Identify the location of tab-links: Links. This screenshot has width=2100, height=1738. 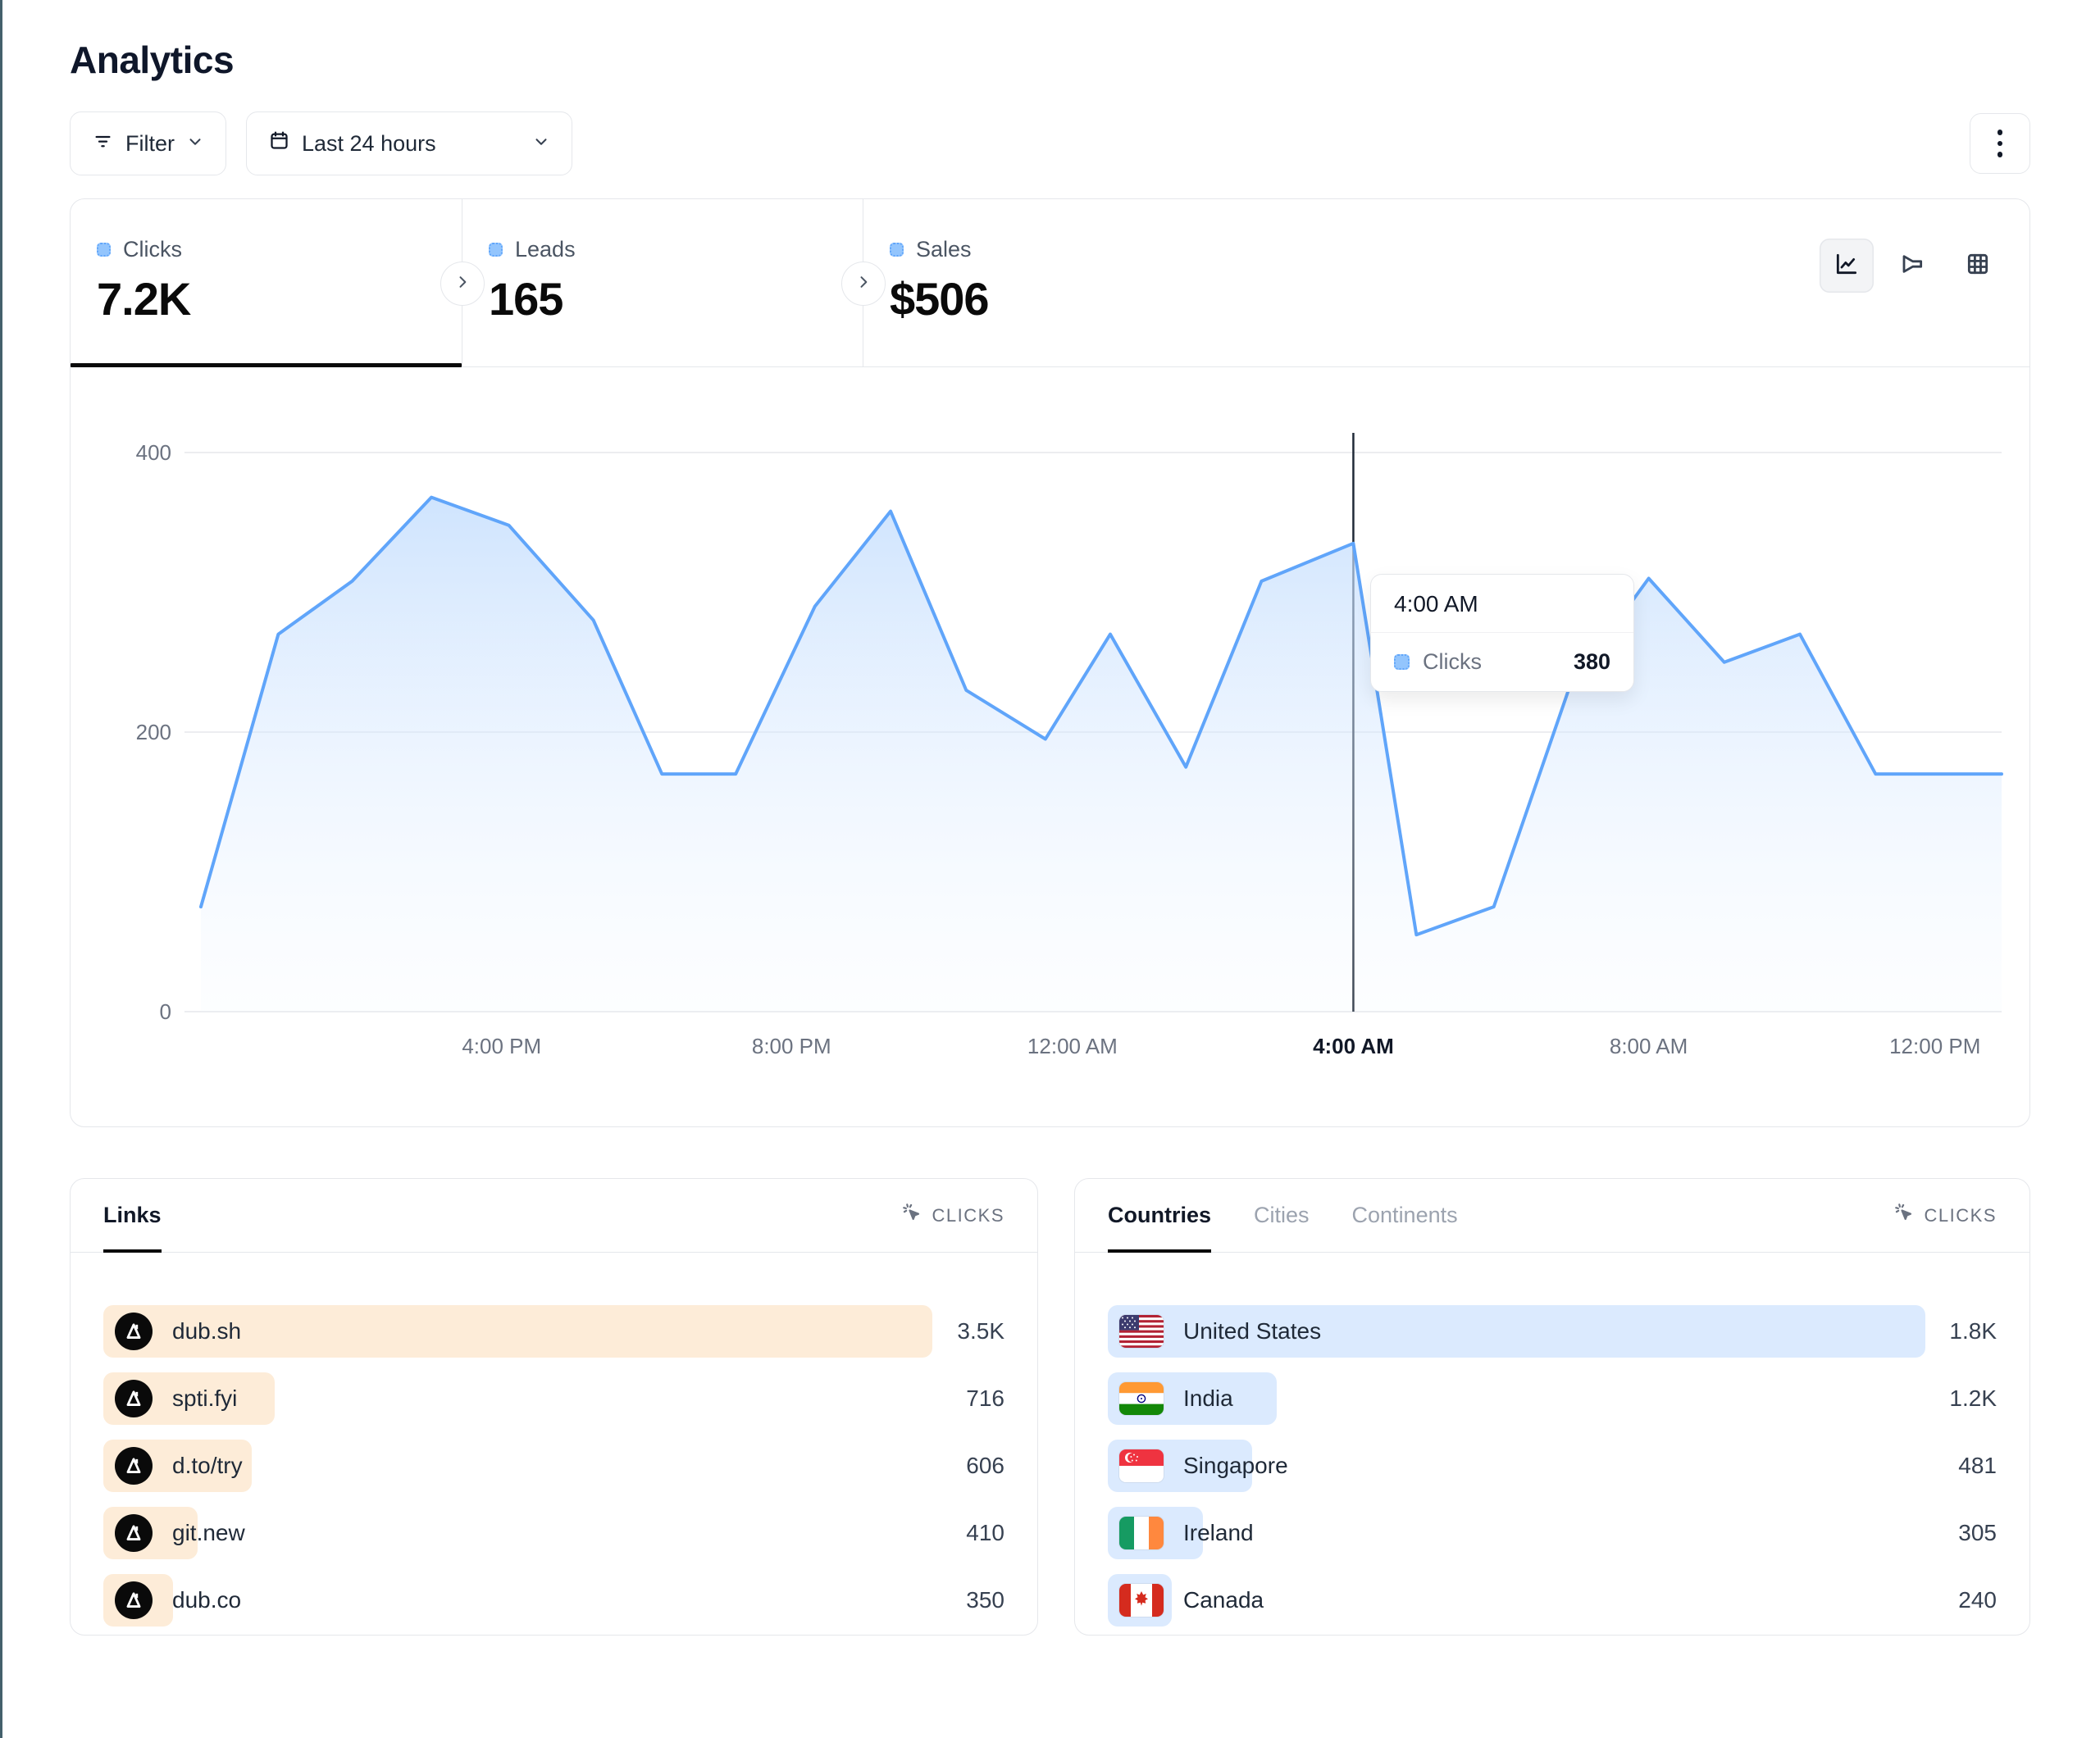
(132, 1216).